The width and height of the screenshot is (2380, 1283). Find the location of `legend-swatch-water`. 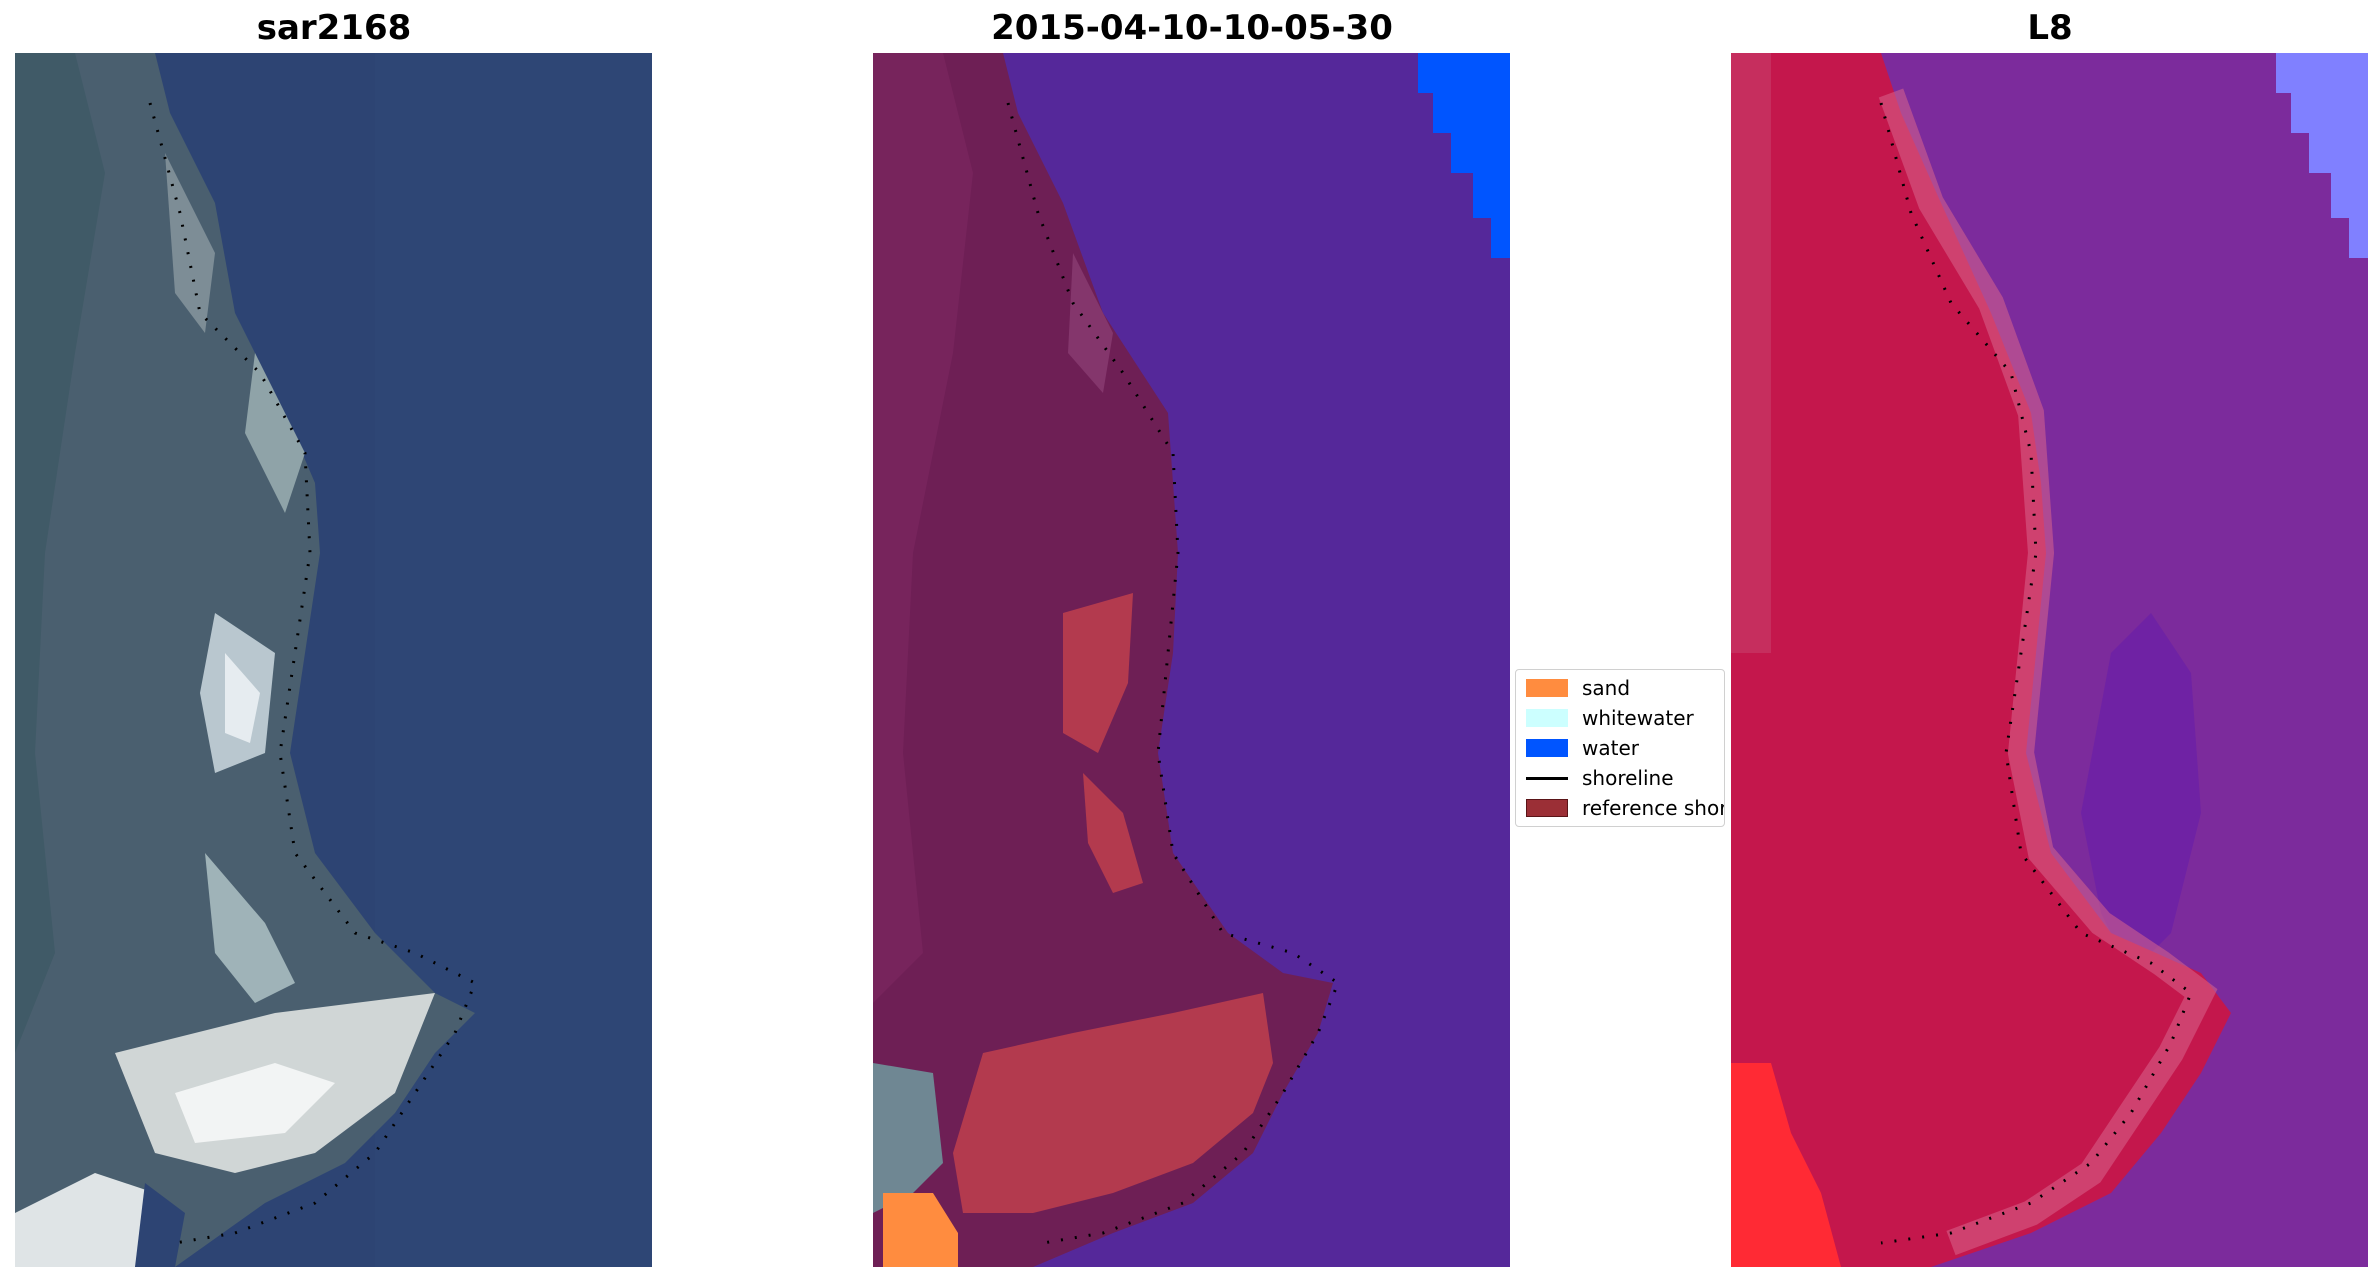

legend-swatch-water is located at coordinates (1547, 748).